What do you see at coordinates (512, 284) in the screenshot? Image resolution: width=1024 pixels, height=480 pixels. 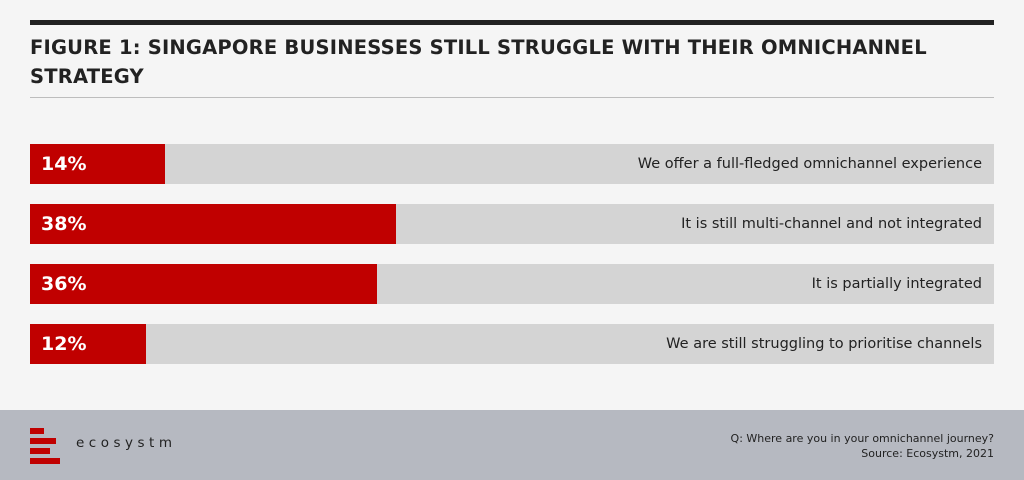 I see `bar-row: 36% It is partially integrated` at bounding box center [512, 284].